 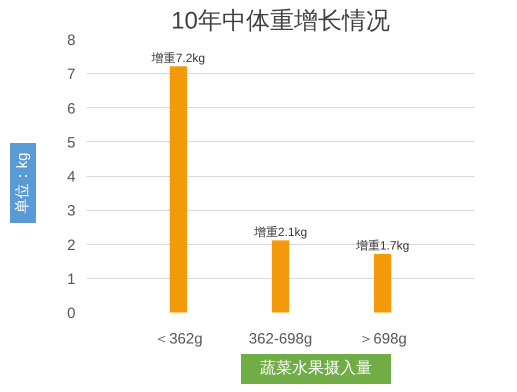 What do you see at coordinates (71, 109) in the screenshot?
I see `y-tick-label: 6` at bounding box center [71, 109].